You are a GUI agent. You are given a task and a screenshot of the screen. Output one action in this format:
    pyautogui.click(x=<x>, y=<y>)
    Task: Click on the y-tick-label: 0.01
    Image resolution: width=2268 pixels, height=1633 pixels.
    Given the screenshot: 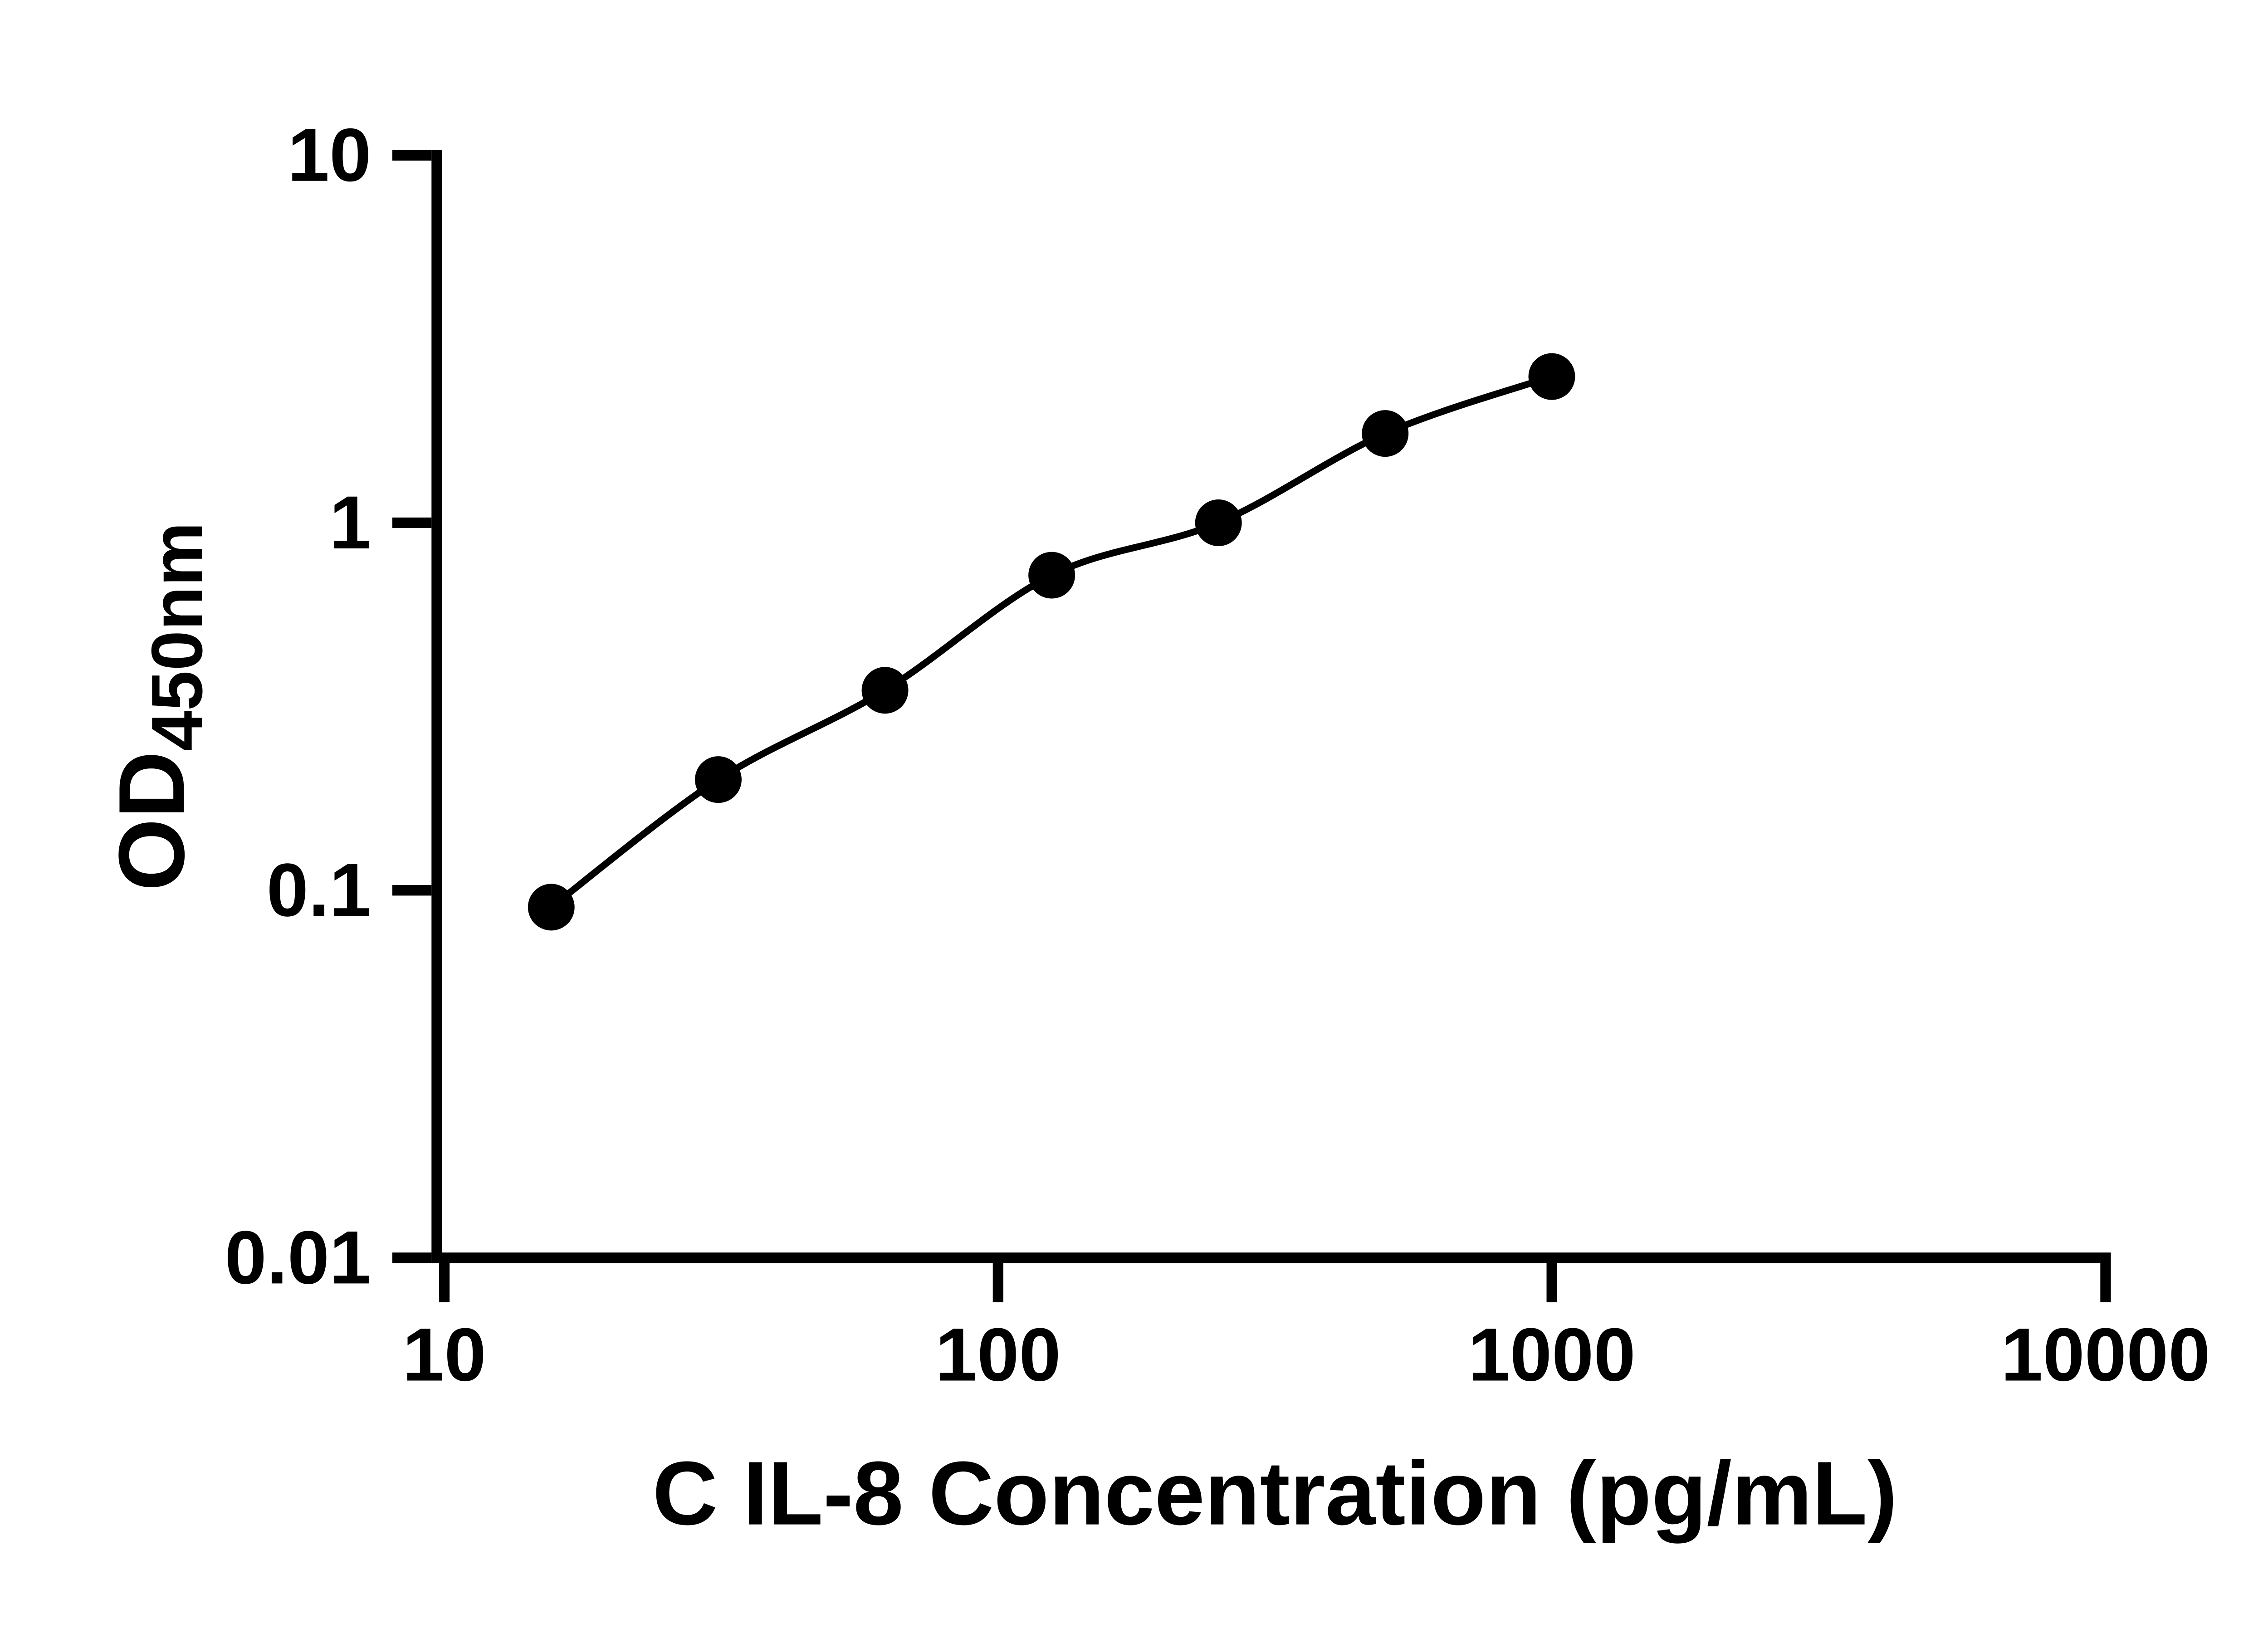 What is the action you would take?
    pyautogui.click(x=298, y=1258)
    